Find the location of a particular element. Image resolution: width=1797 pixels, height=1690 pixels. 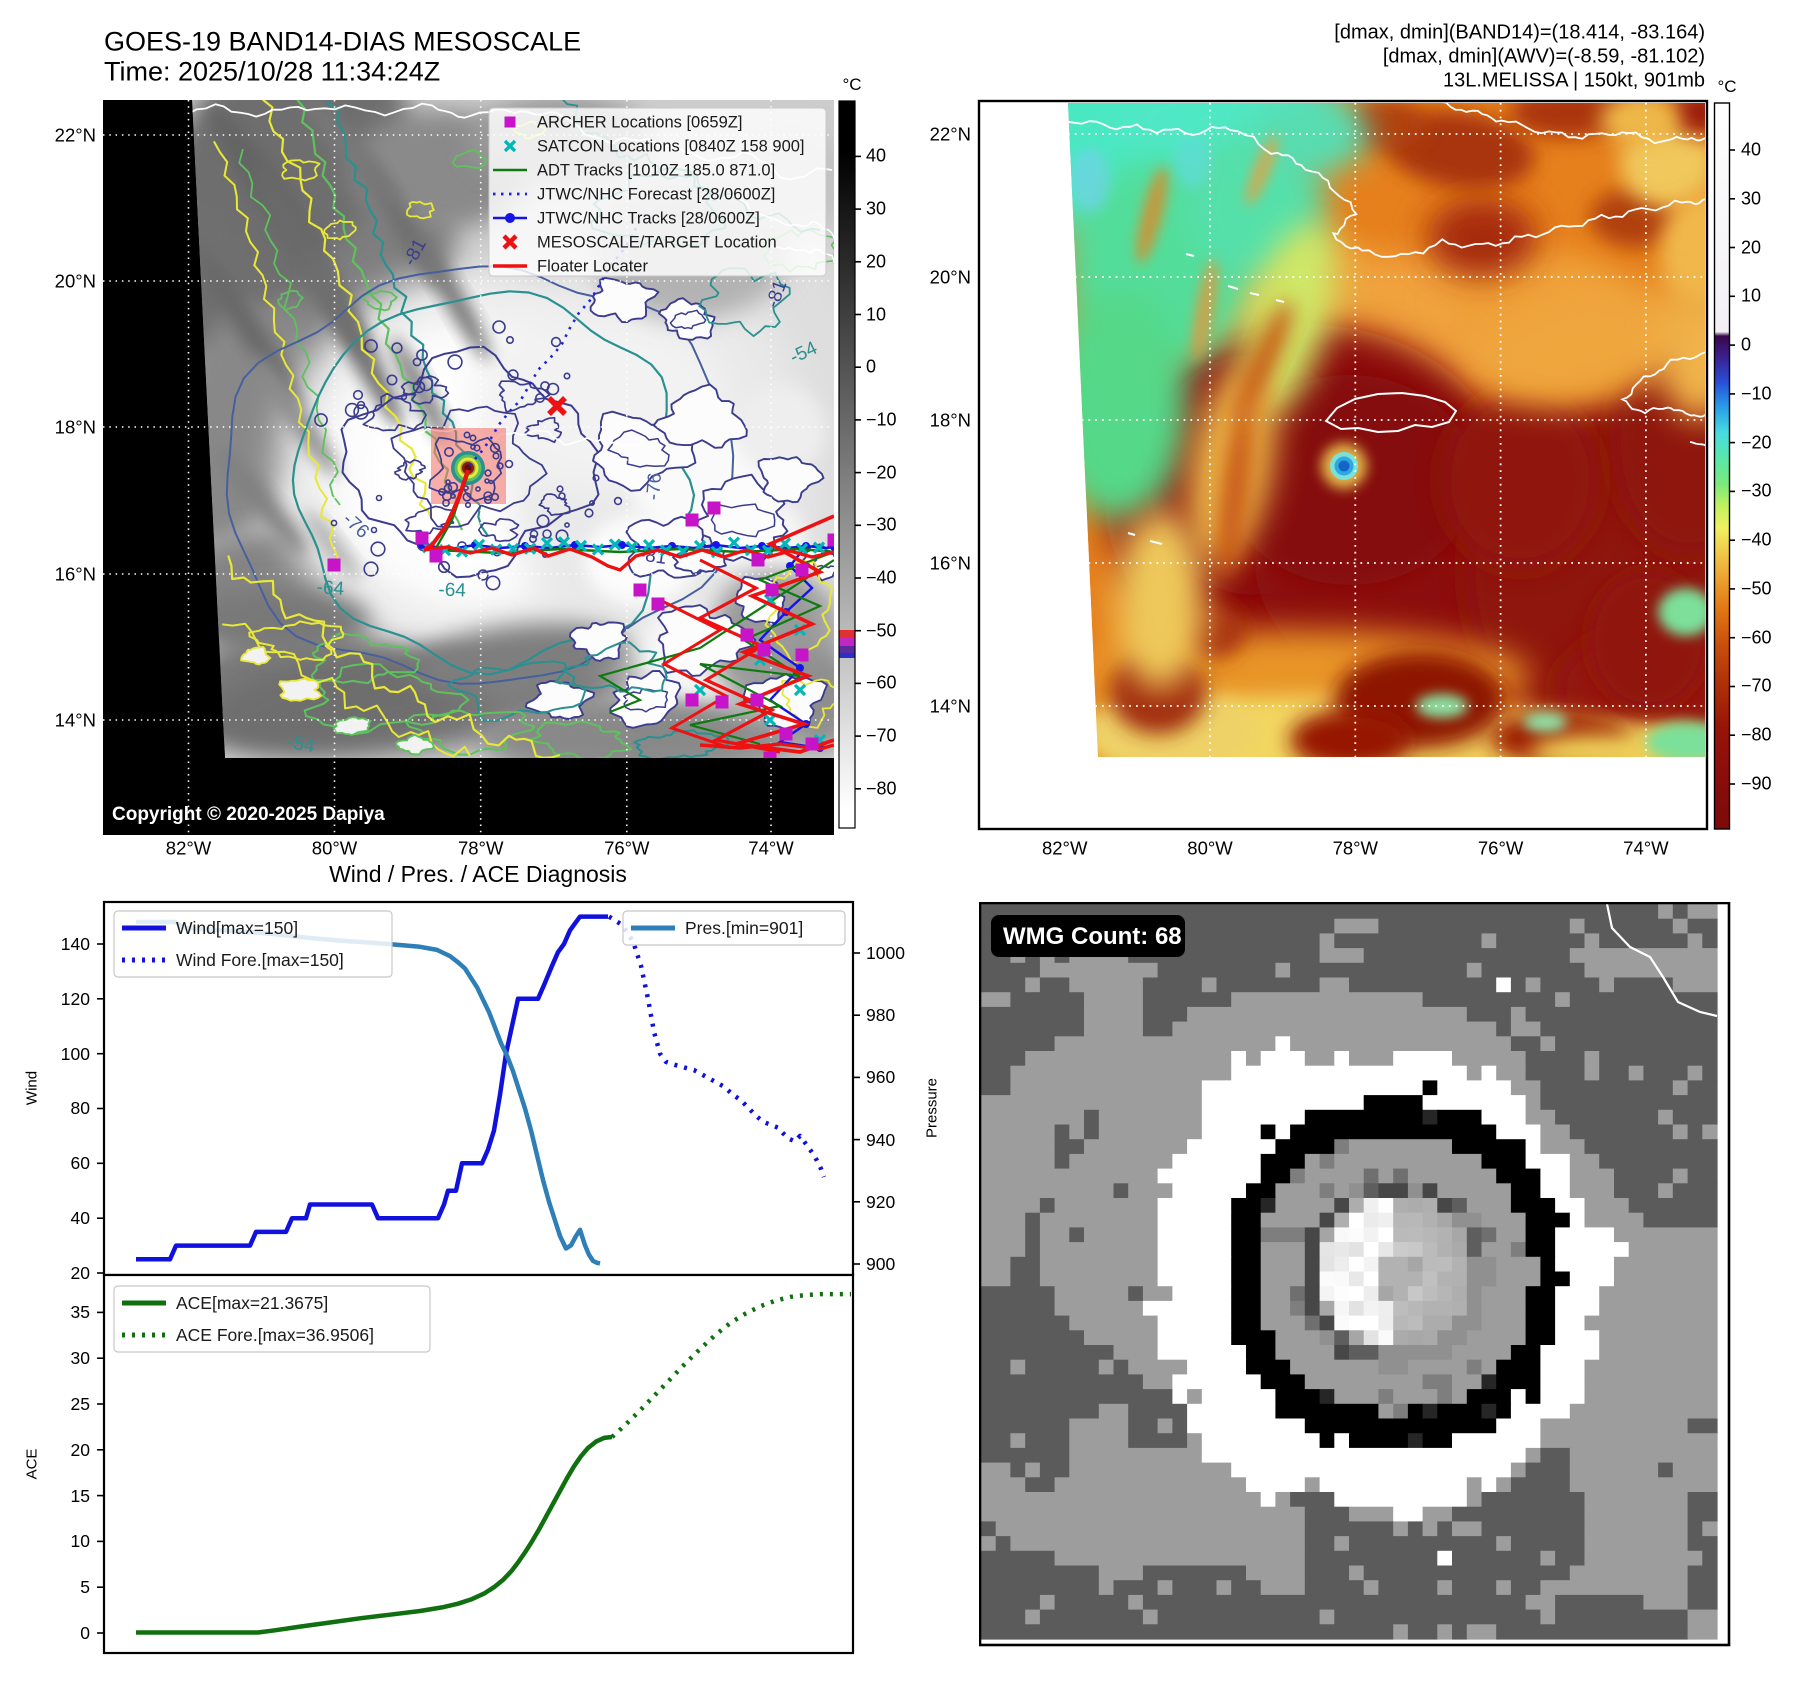

svg-text: Wind Fore.[max=150] is located at coordinates (260, 960).